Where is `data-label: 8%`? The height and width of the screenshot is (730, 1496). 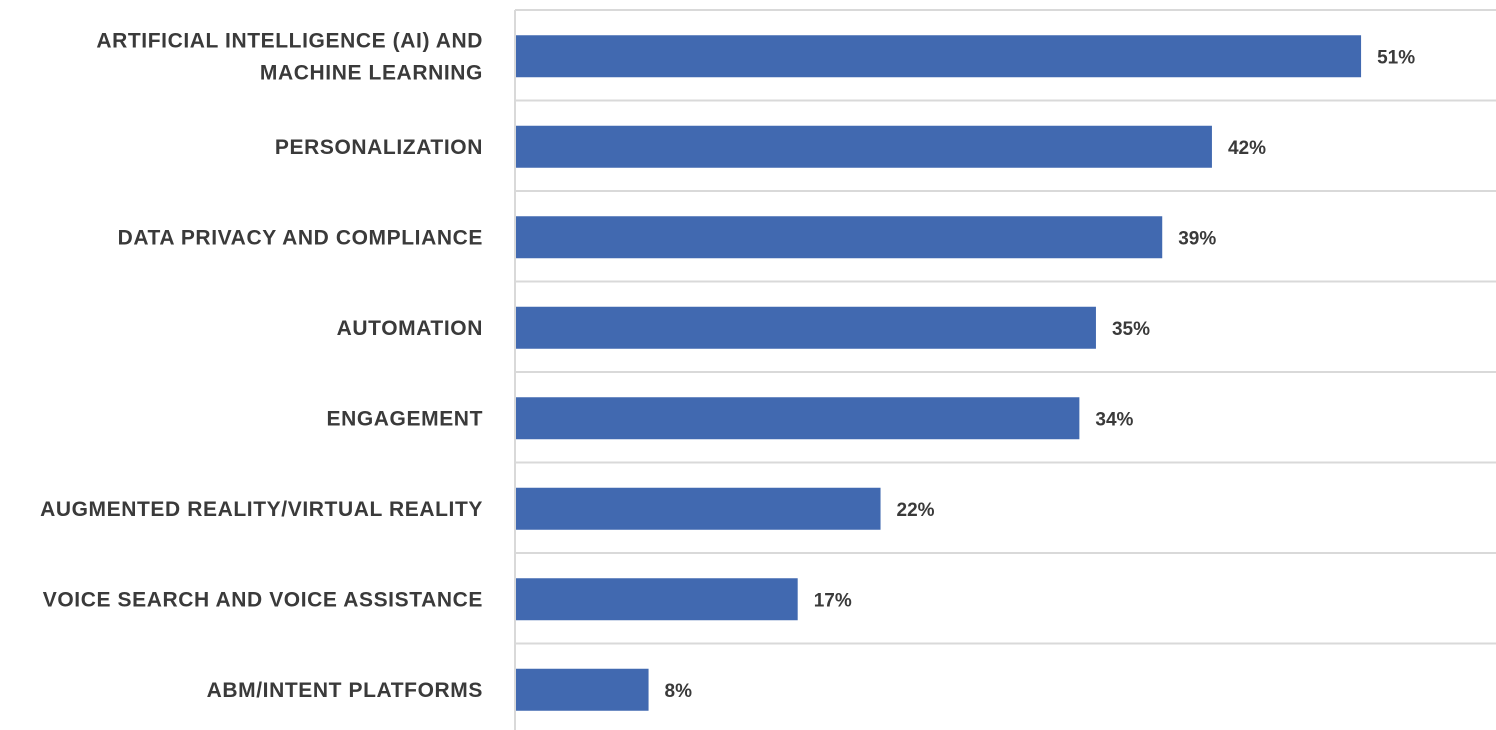
data-label: 8% is located at coordinates (679, 691).